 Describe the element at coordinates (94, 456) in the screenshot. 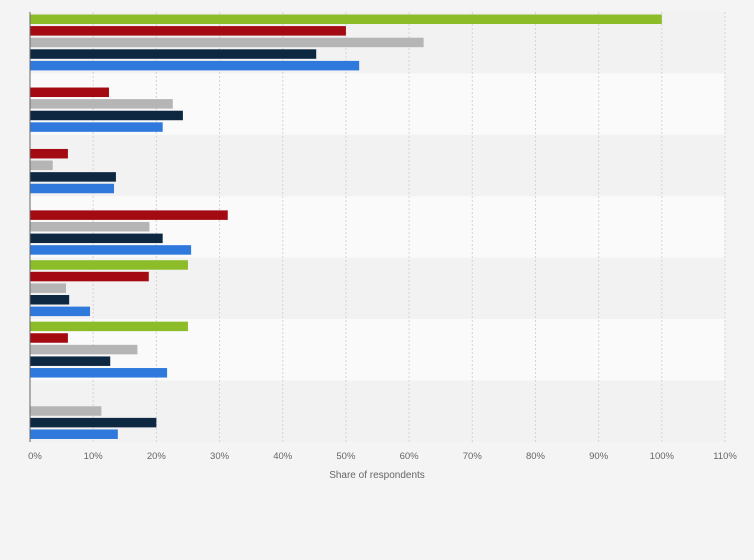

I see `x-tick-label: 10%` at that location.